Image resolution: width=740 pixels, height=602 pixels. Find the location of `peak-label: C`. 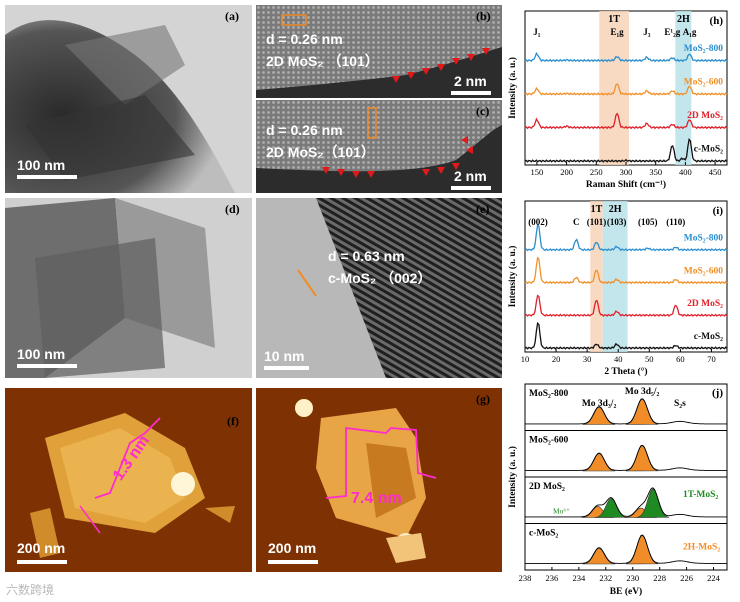

peak-label: C is located at coordinates (576, 222).